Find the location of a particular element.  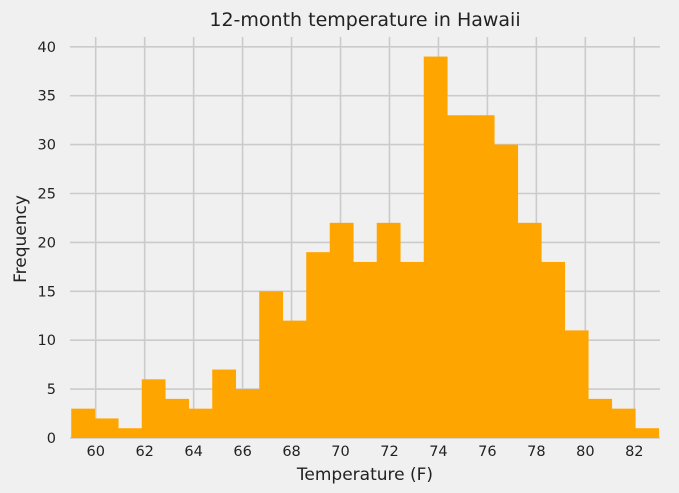

y-tick-label: 15 is located at coordinates (47, 292).